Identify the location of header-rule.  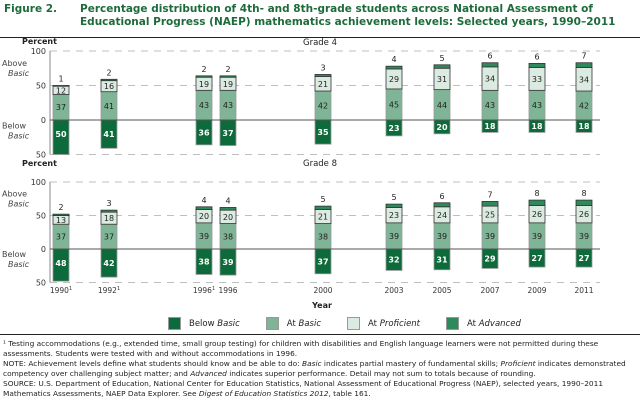
(320, 37).